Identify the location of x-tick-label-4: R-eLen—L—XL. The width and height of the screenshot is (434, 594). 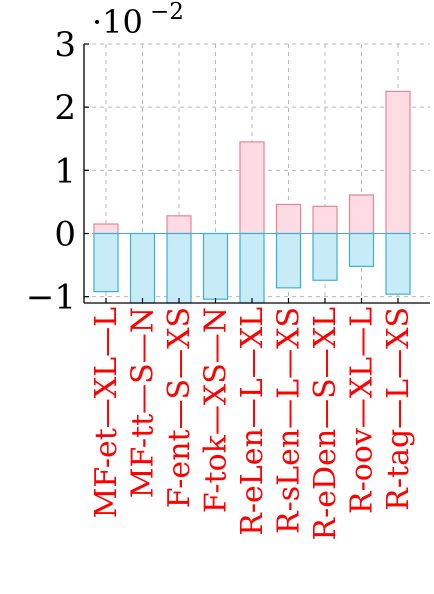
(252, 421).